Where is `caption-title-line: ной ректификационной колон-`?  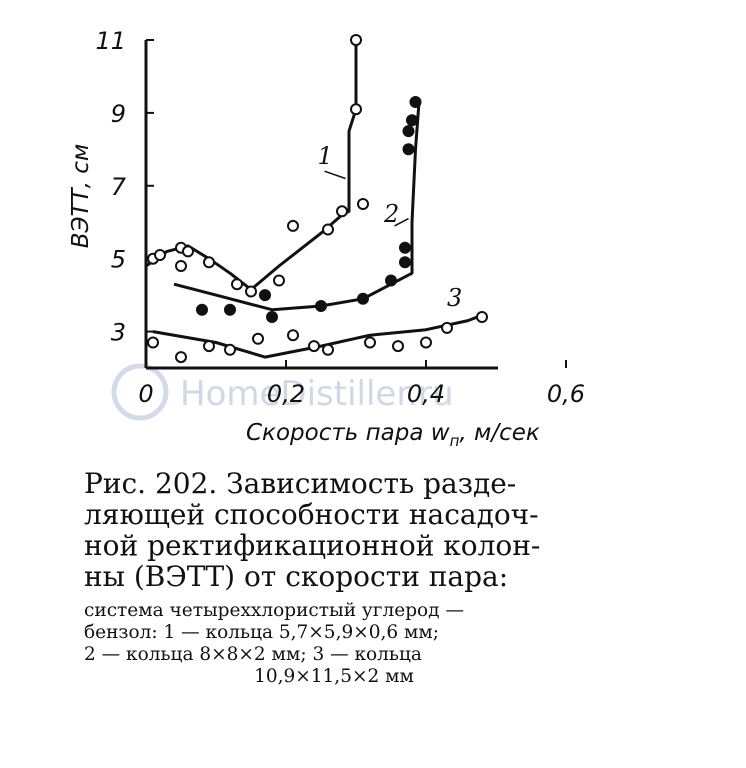
caption-title-line: ной ректификационной колон- is located at coordinates (312, 545).